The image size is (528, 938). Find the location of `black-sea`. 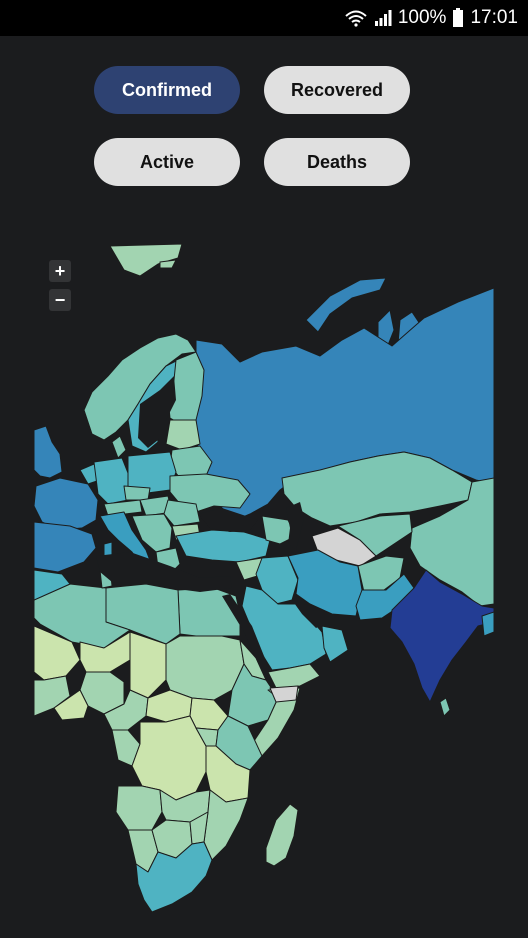

black-sea is located at coordinates (228, 520).